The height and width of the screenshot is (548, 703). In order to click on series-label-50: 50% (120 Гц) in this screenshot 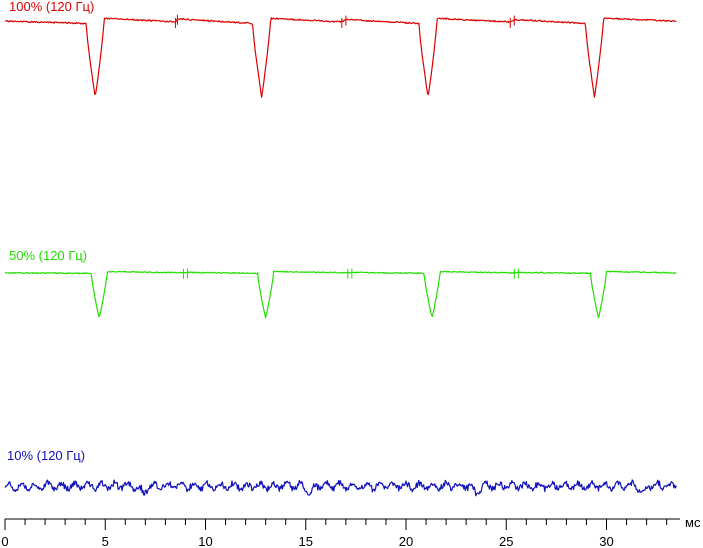, I will do `click(48, 255)`.